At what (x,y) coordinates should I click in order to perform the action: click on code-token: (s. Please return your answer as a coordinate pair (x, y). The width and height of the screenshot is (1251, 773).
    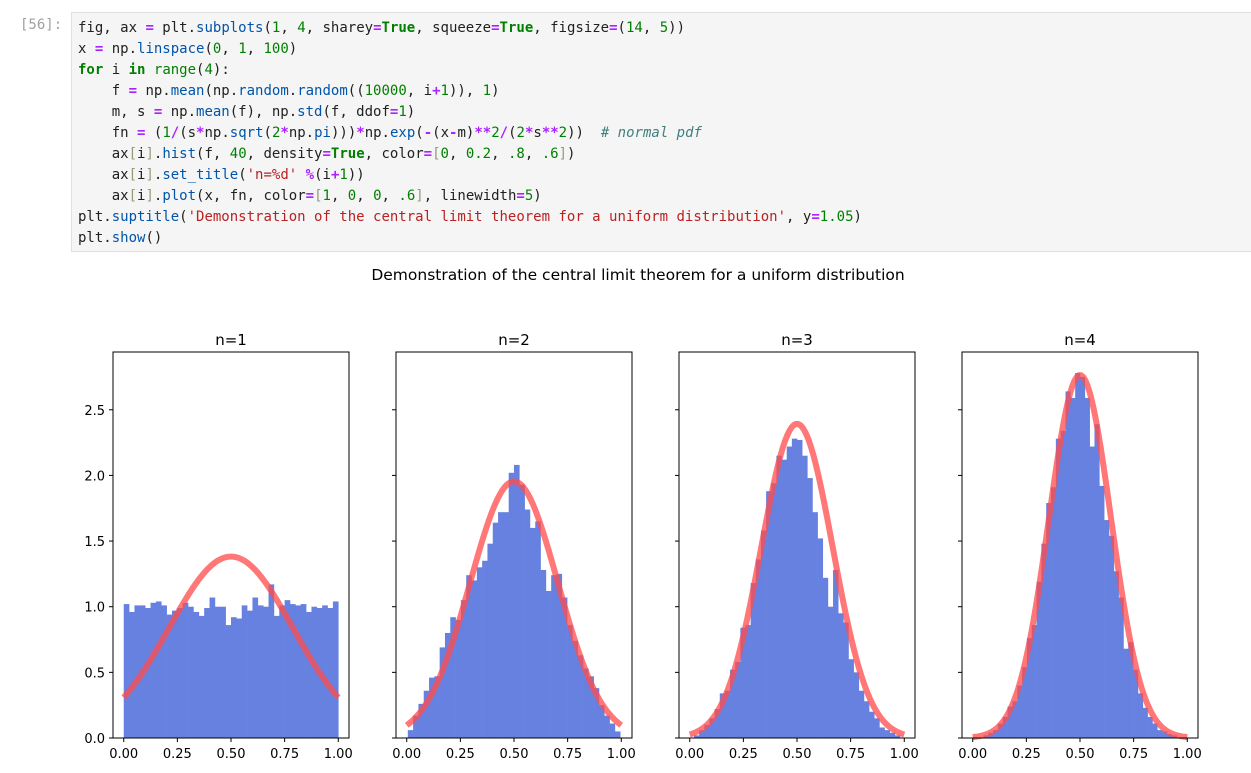
    Looking at the image, I should click on (188, 133).